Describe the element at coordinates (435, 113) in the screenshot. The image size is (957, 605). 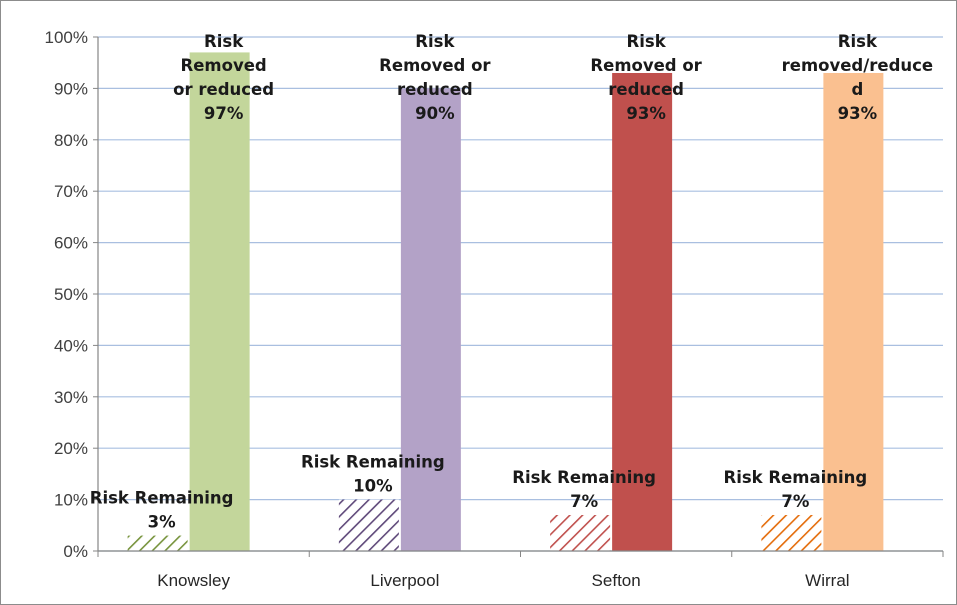
I see `data-label-line: 90%` at that location.